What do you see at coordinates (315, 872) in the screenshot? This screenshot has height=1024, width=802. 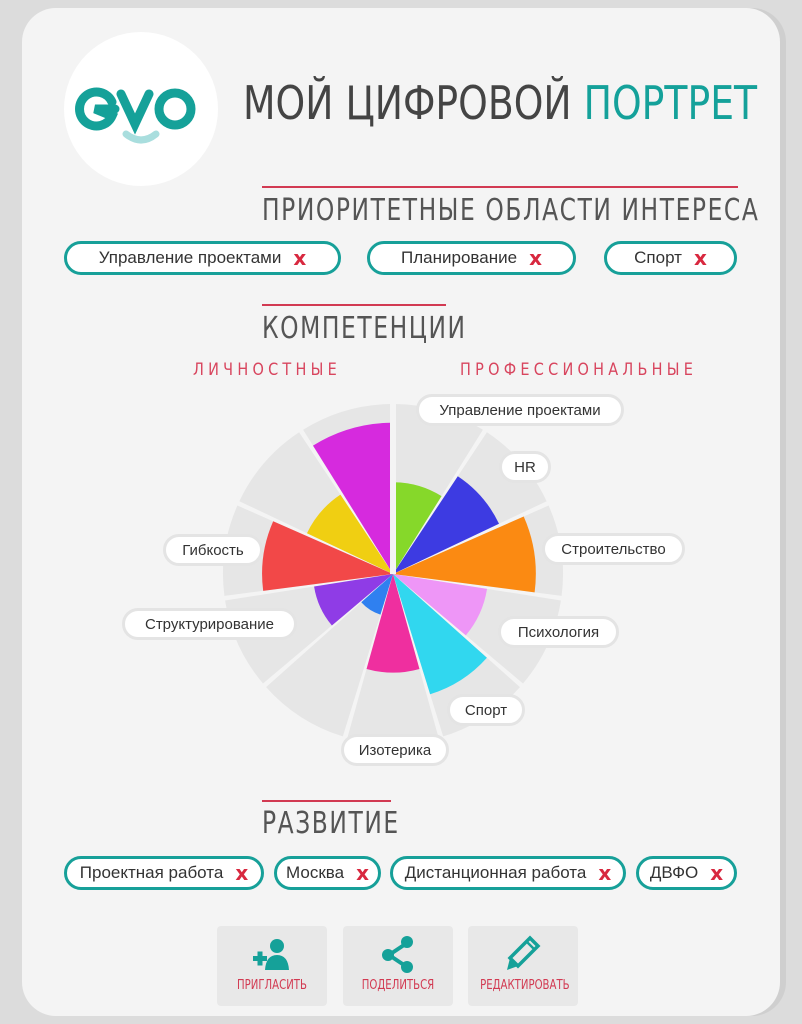 I see `chip-label: Москва` at bounding box center [315, 872].